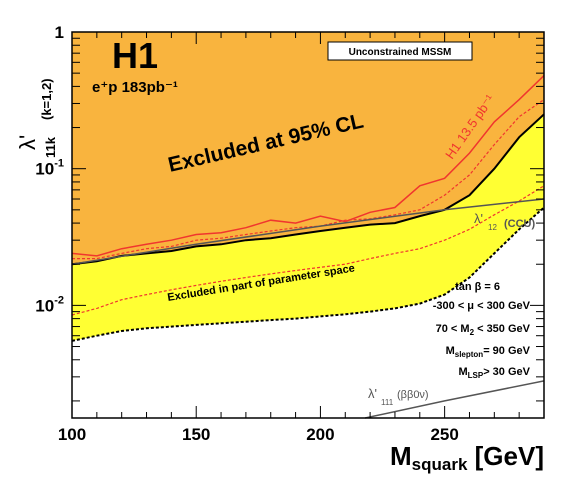 The width and height of the screenshot is (567, 480). Describe the element at coordinates (494, 373) in the screenshot. I see `param-mlsp: MLSP> 30 GeV` at that location.